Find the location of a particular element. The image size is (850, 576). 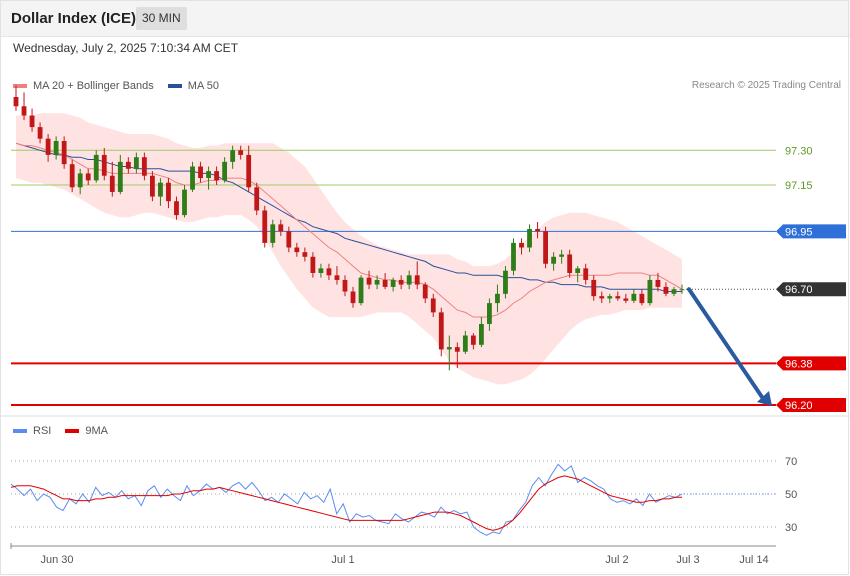

rsi-series-9ma is located at coordinates (346, 503).